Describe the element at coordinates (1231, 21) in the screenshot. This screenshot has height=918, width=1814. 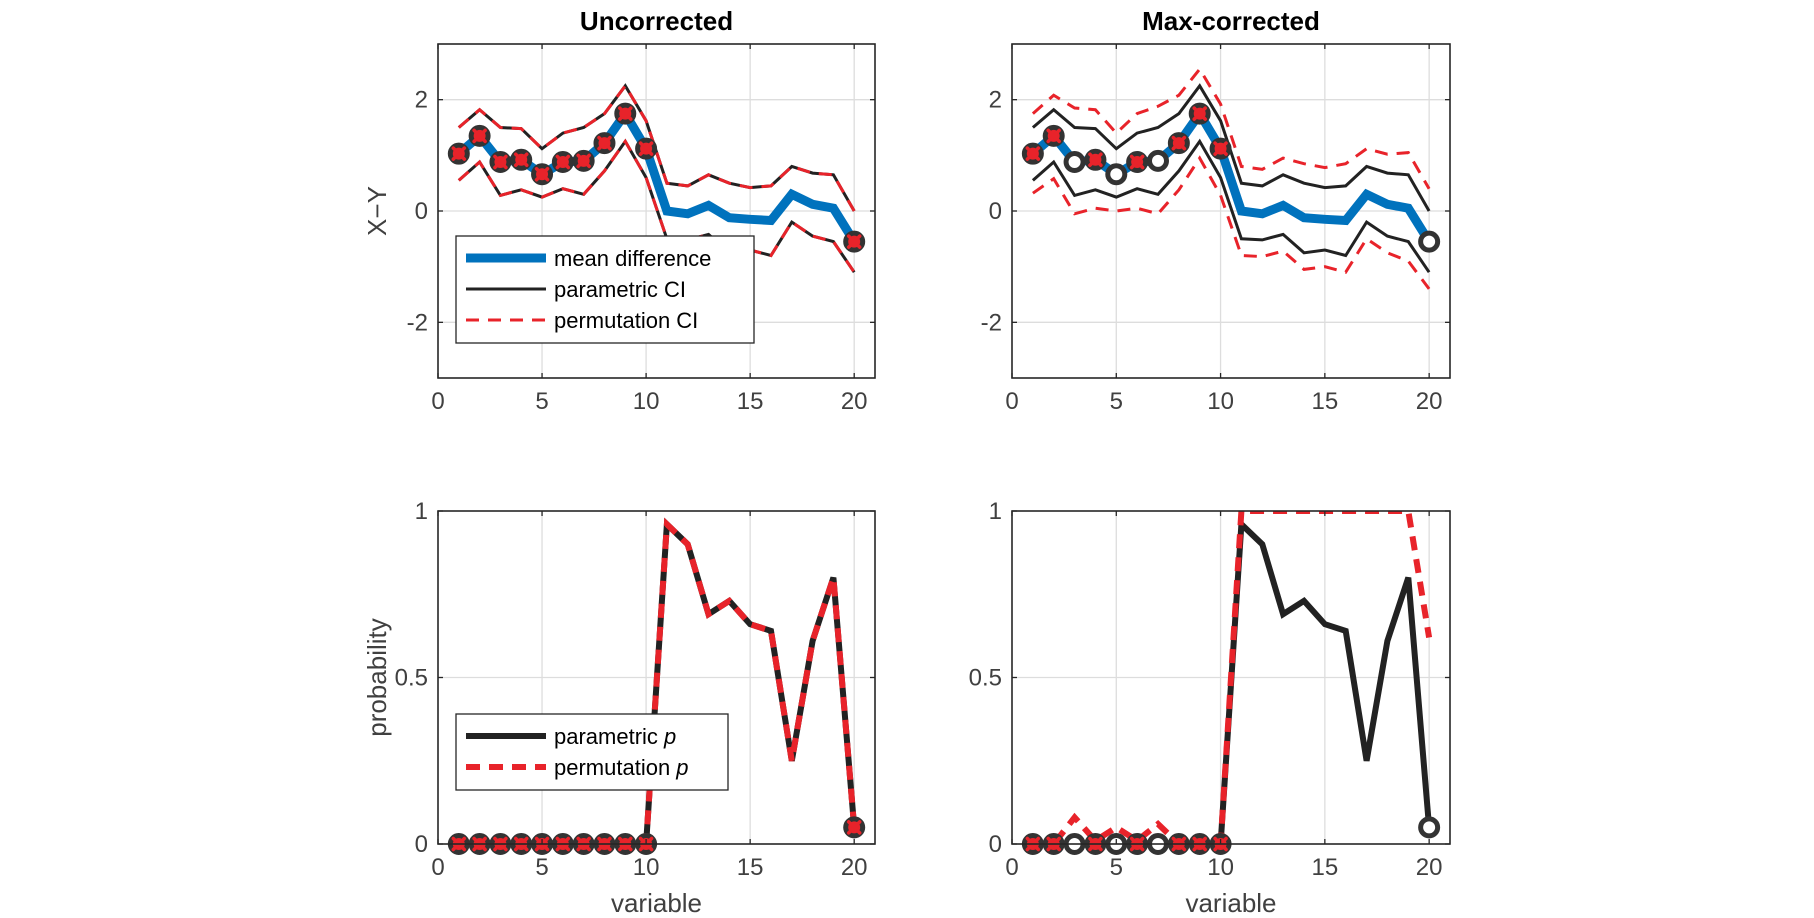
I see `panel-title: Max-corrected` at that location.